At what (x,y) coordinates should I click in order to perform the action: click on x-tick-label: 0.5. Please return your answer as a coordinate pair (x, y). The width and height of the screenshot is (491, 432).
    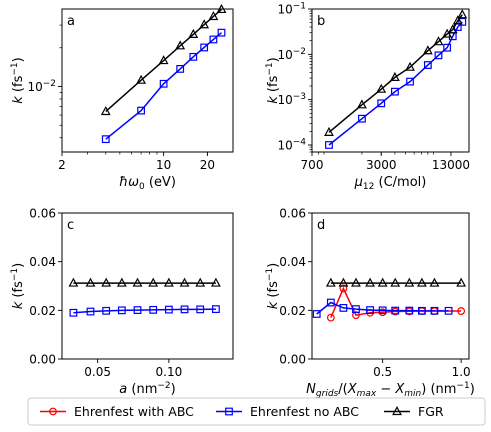
    Looking at the image, I should click on (382, 372).